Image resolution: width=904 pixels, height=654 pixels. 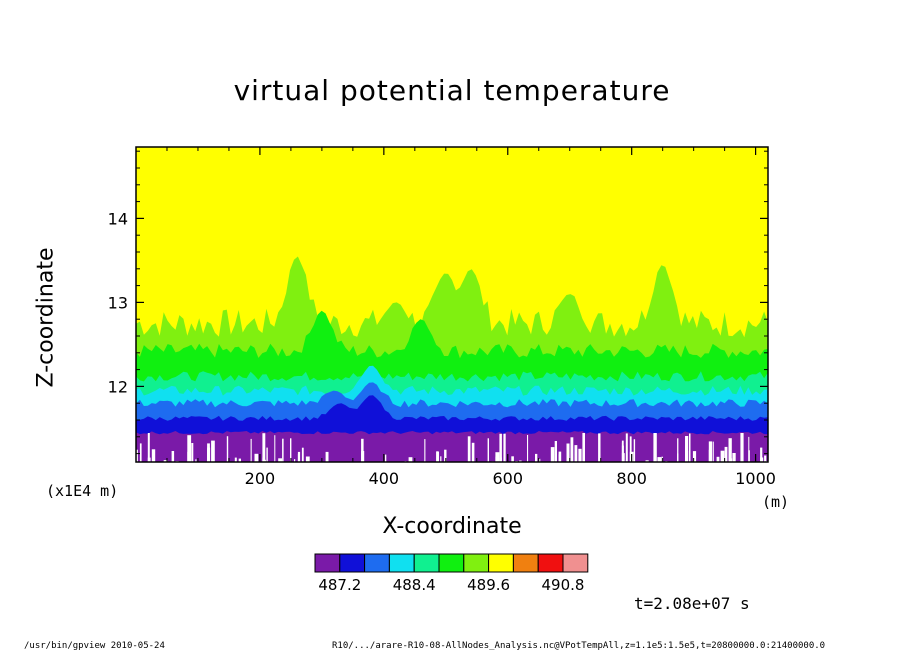 What do you see at coordinates (452, 446) in the screenshot?
I see `band-purple` at bounding box center [452, 446].